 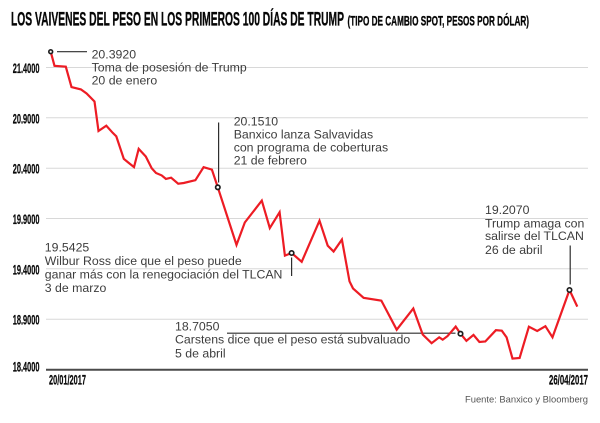 What do you see at coordinates (568, 380) in the screenshot?
I see `svg-text: 26/04/2017` at bounding box center [568, 380].